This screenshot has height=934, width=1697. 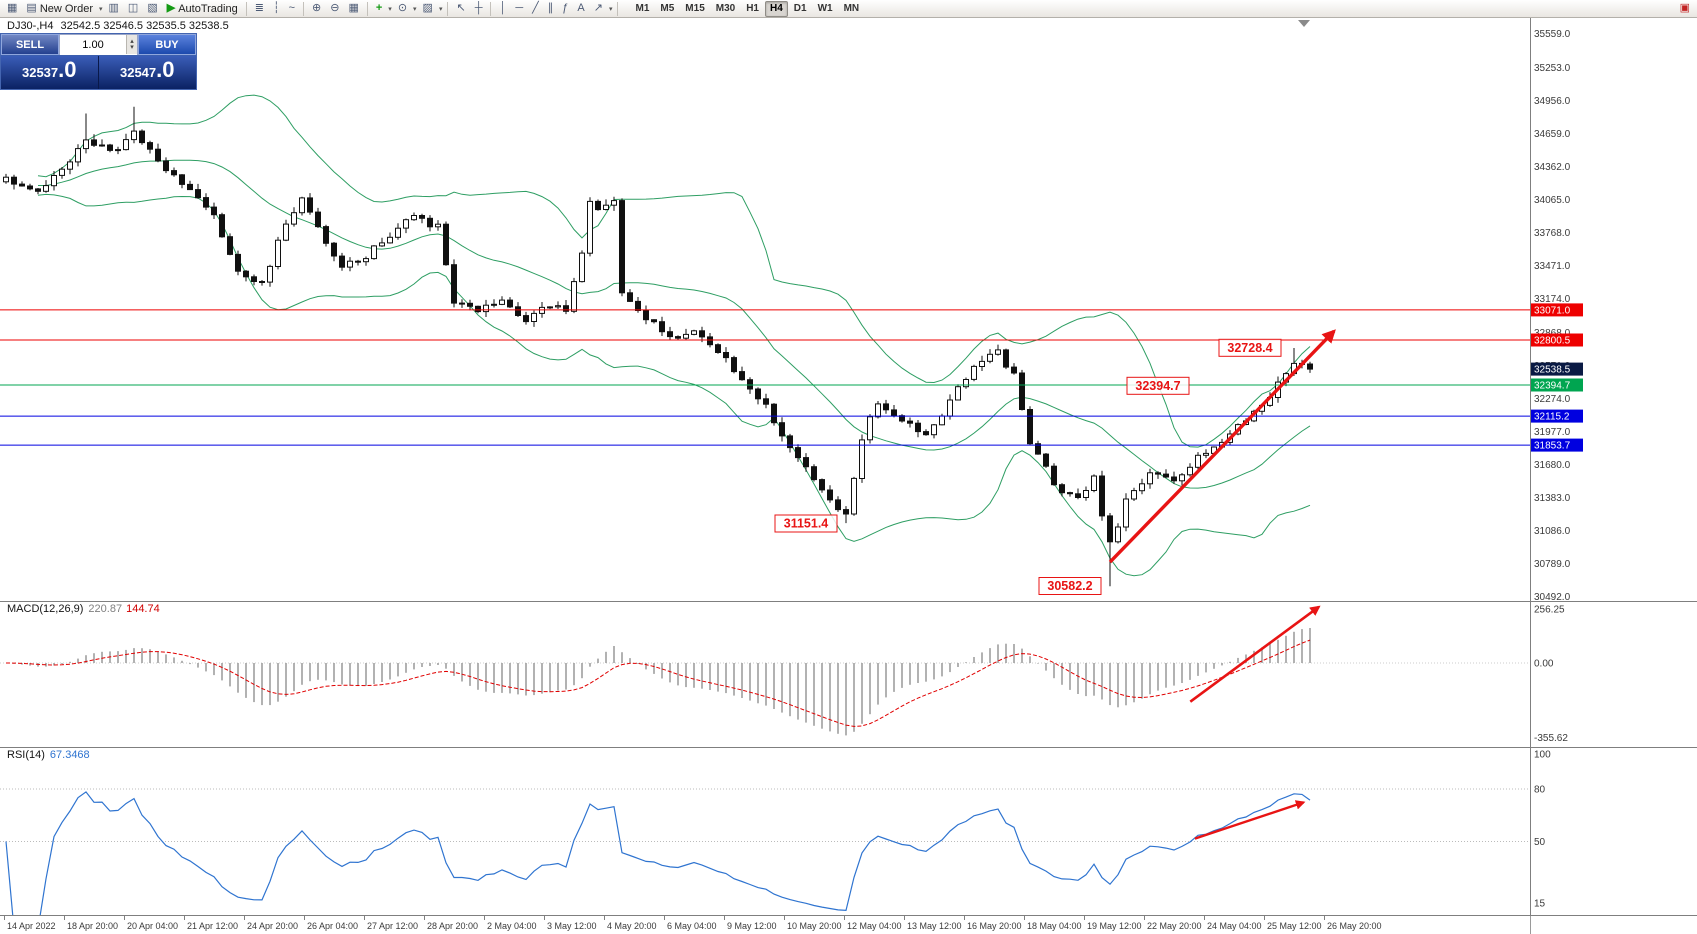 What do you see at coordinates (167, 44) in the screenshot?
I see `buy-button: BUY` at bounding box center [167, 44].